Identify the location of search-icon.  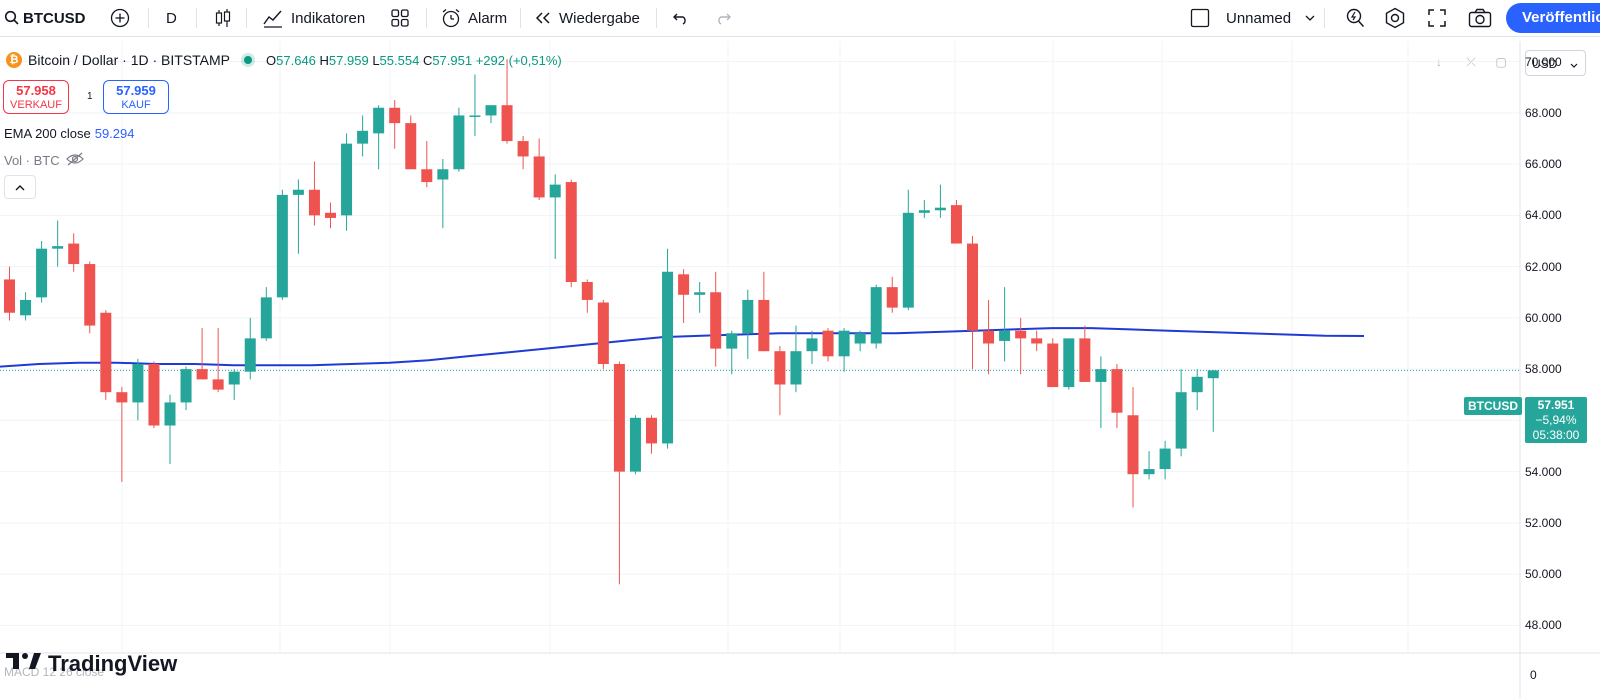
(12, 18).